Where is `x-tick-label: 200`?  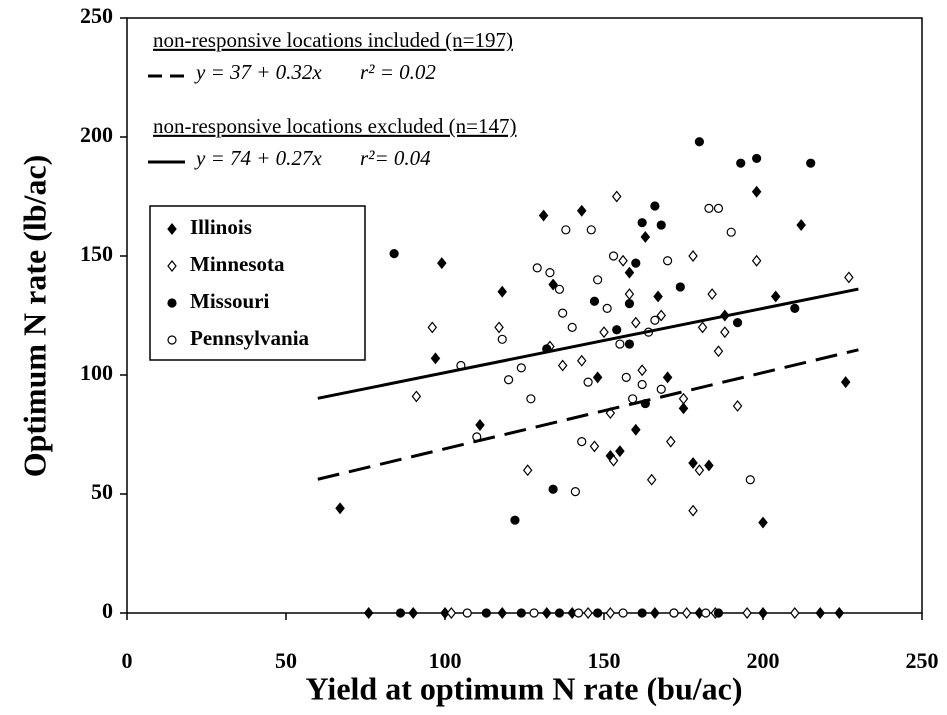 x-tick-label: 200 is located at coordinates (763, 660).